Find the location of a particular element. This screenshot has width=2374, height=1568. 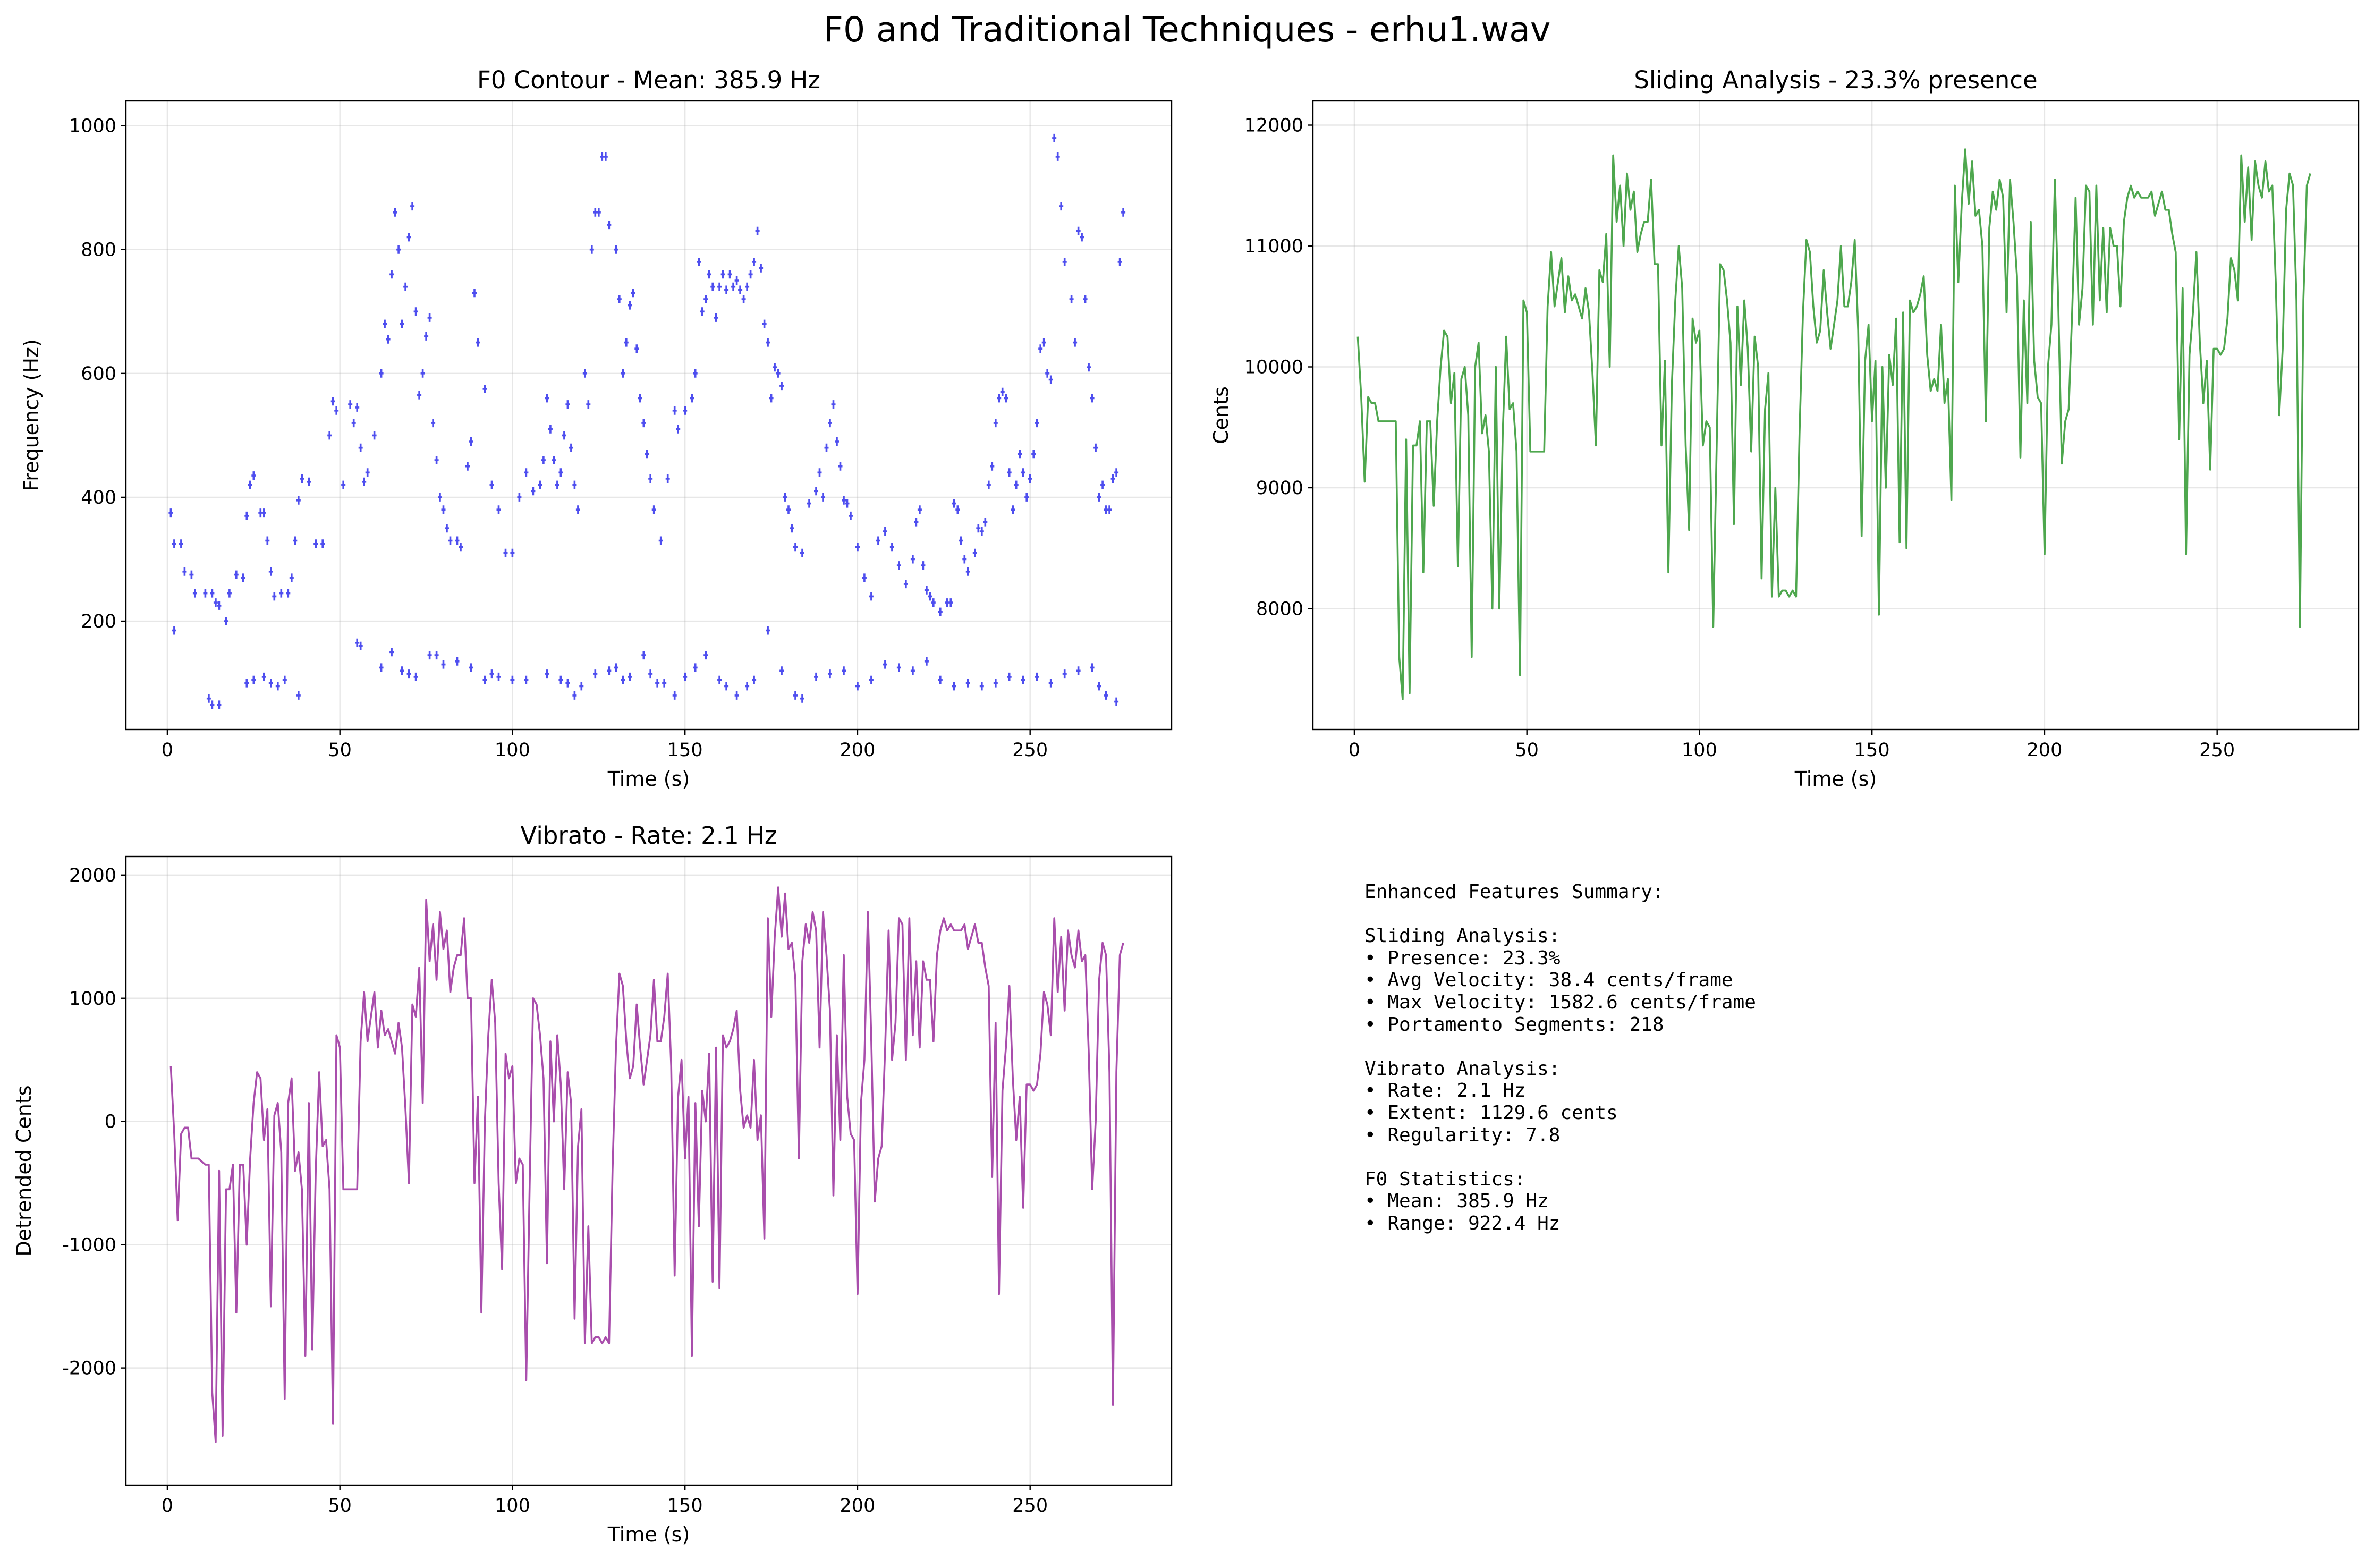

chart-2-xtick-label-5: 250 is located at coordinates (1030, 1505).